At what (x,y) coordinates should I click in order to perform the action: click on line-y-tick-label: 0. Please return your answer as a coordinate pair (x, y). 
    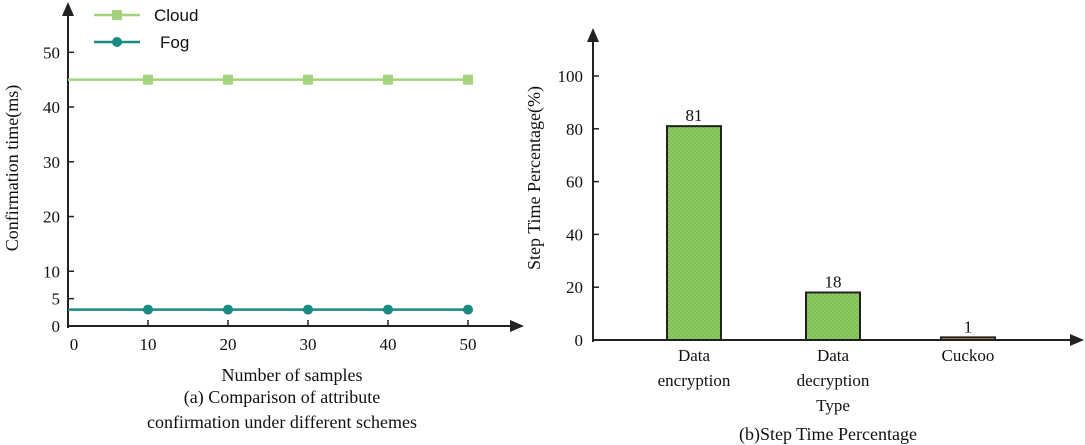
    Looking at the image, I should click on (56, 326).